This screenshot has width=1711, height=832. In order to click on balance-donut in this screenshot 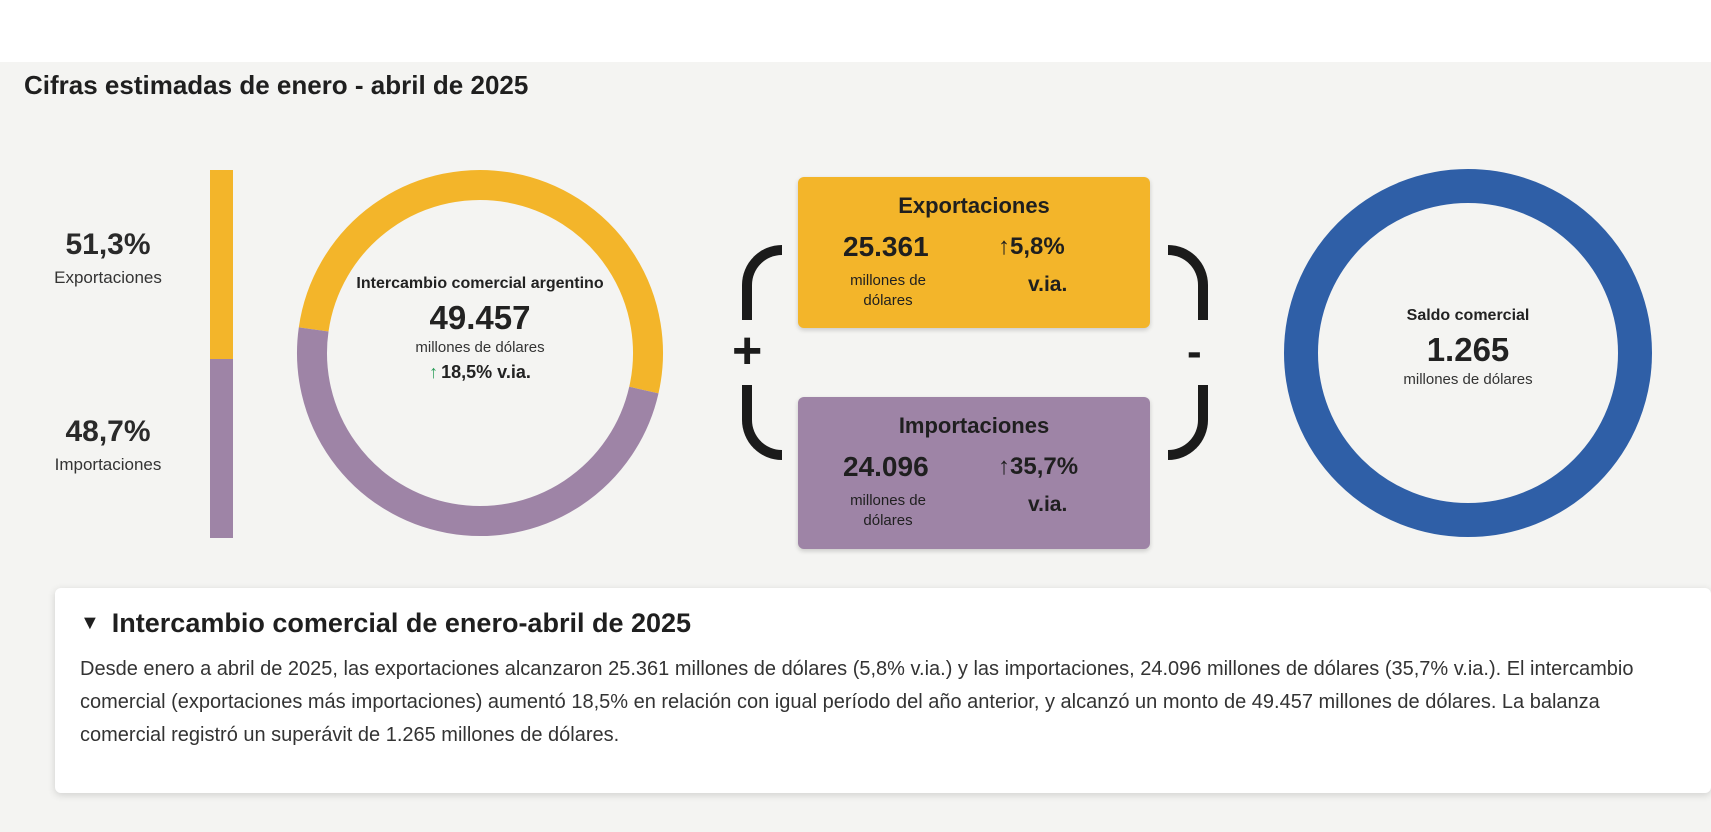, I will do `click(1468, 353)`.